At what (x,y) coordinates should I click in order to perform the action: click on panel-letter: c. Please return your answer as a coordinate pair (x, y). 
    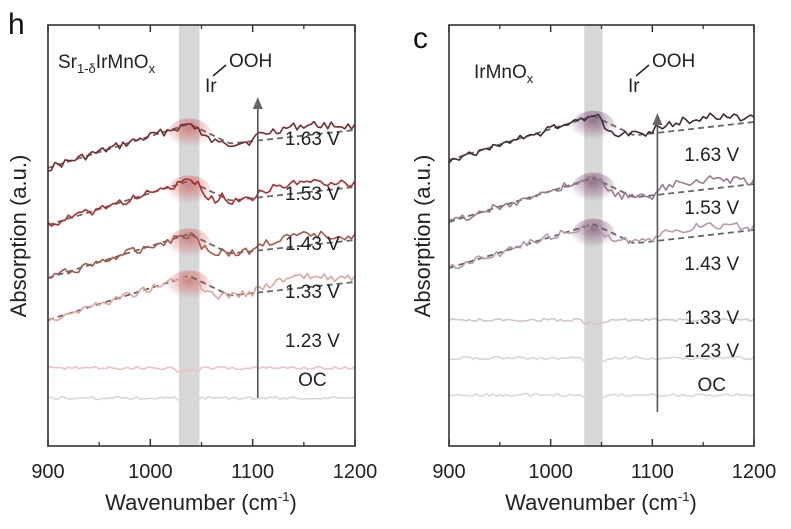
    Looking at the image, I should click on (420, 38).